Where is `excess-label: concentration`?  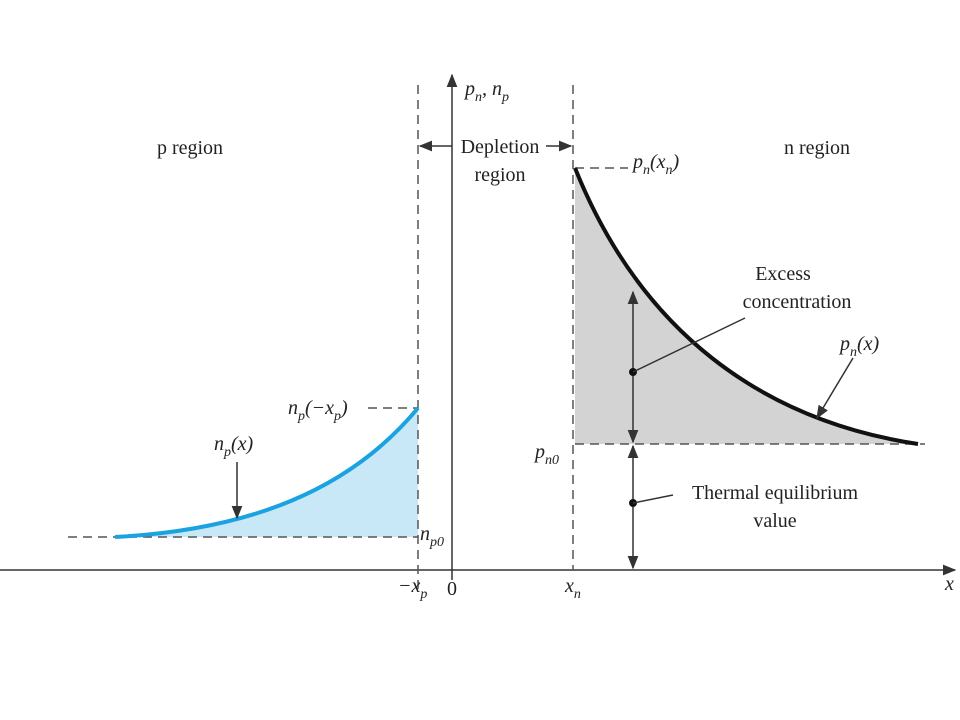
excess-label: concentration is located at coordinates (797, 302).